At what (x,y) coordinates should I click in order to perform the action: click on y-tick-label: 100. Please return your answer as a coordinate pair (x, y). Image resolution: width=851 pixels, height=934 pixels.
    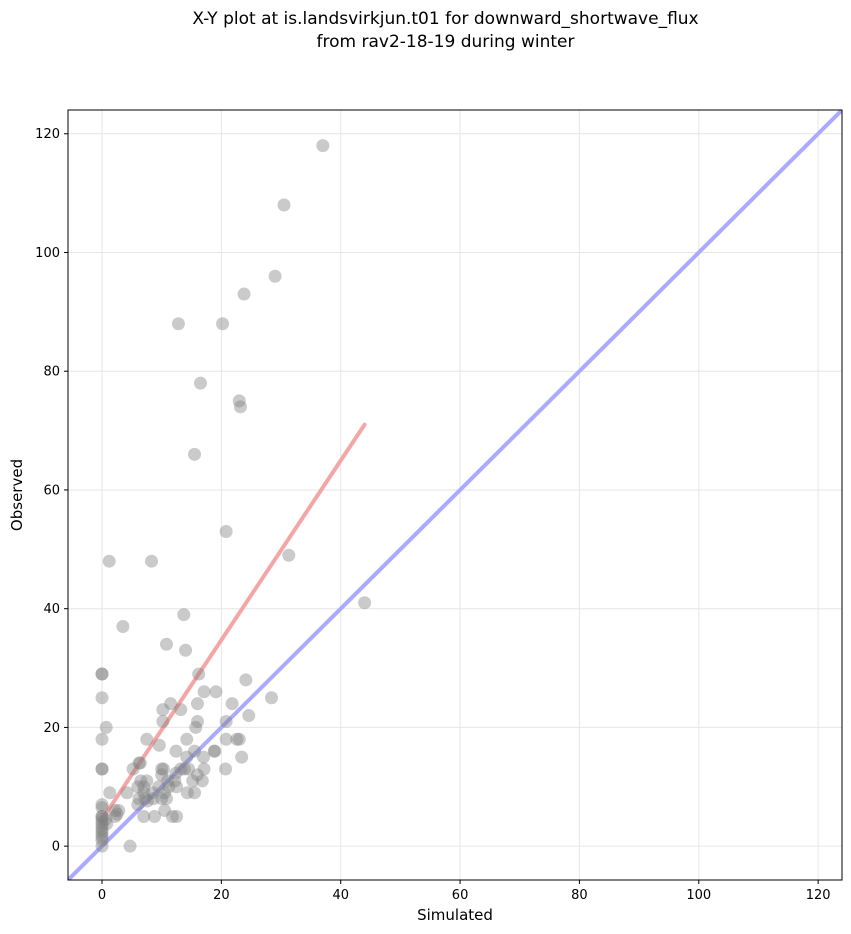
    Looking at the image, I should click on (47, 253).